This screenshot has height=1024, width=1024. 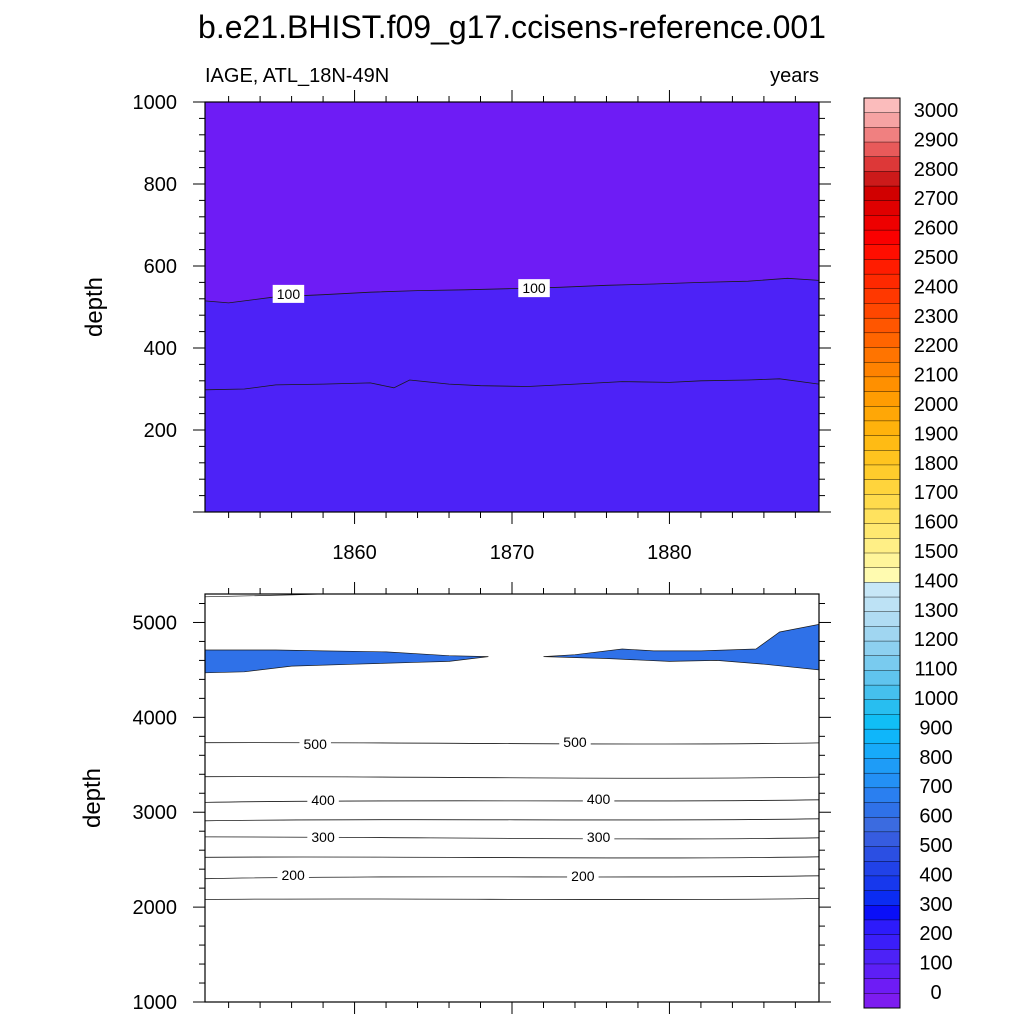 I want to click on y-tick-label: 600, so click(x=160, y=267).